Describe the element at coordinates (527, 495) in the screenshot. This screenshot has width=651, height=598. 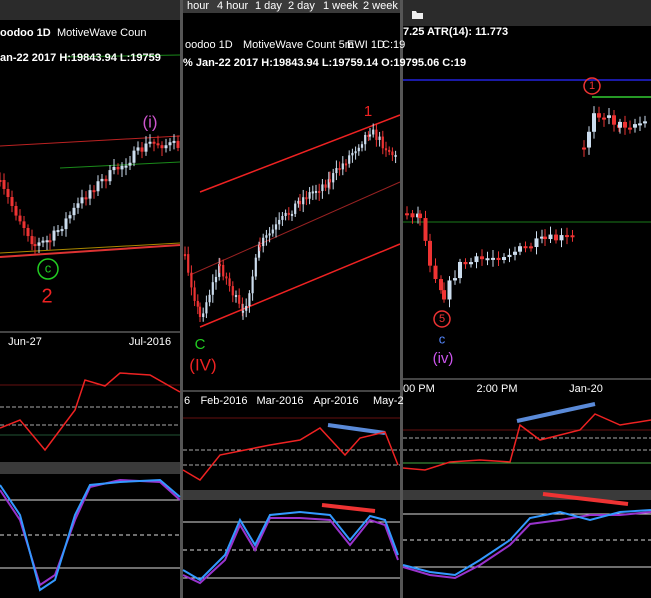
I see `pane-divider` at that location.